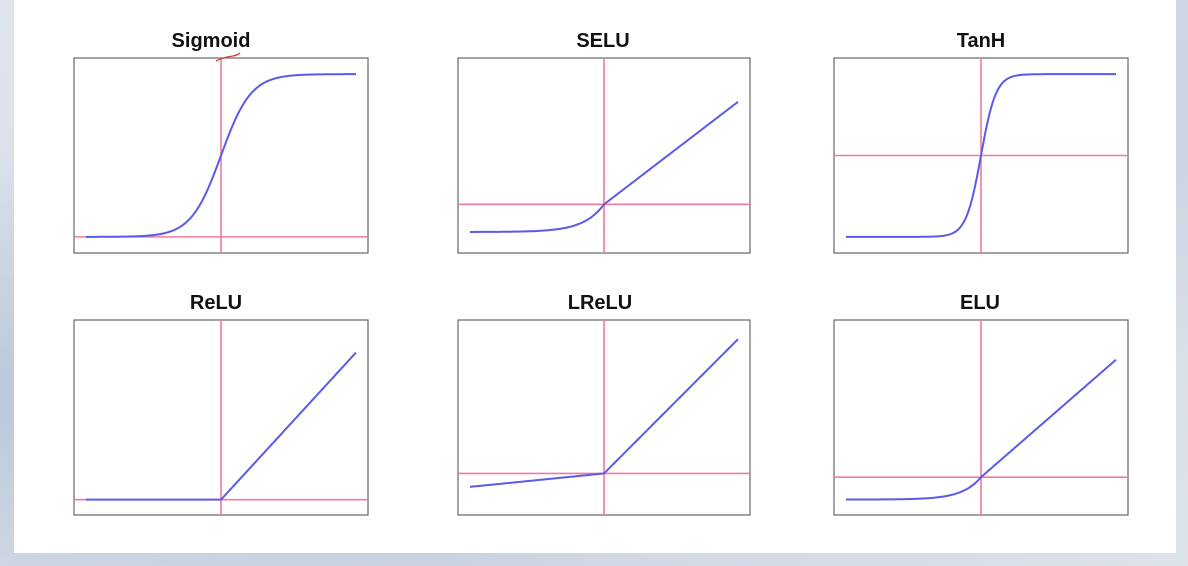  What do you see at coordinates (980, 303) in the screenshot?
I see `chart-title-elu: ELU` at bounding box center [980, 303].